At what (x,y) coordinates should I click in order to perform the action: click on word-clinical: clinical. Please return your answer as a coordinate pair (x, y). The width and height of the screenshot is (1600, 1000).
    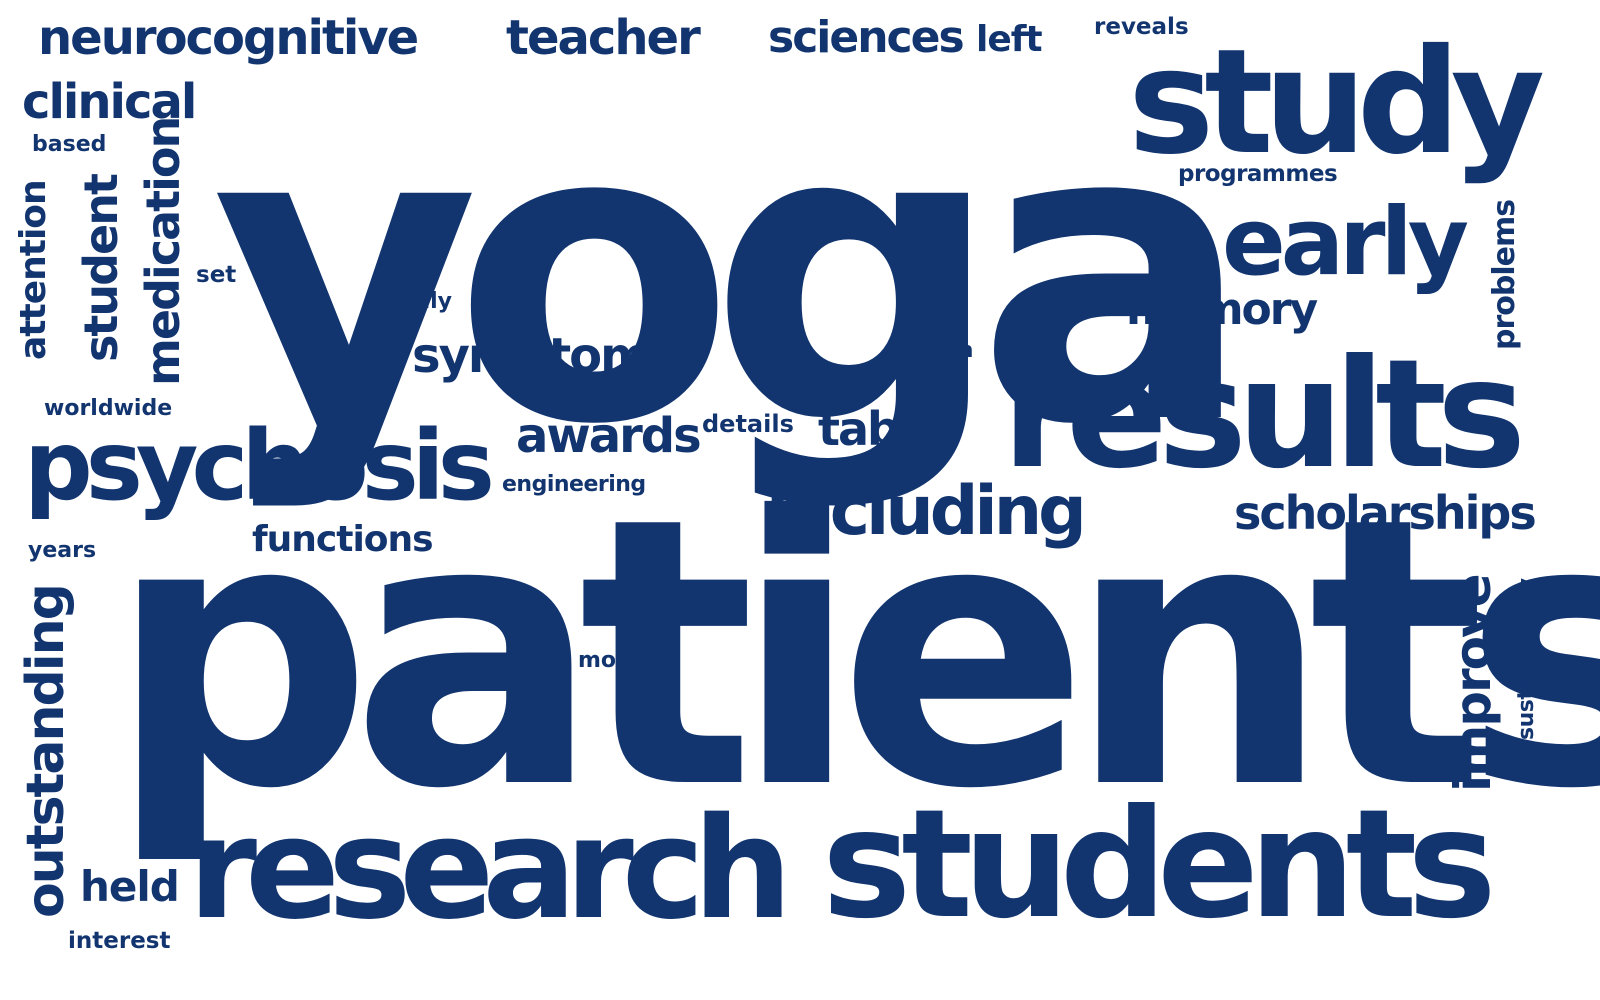
    Looking at the image, I should click on (109, 102).